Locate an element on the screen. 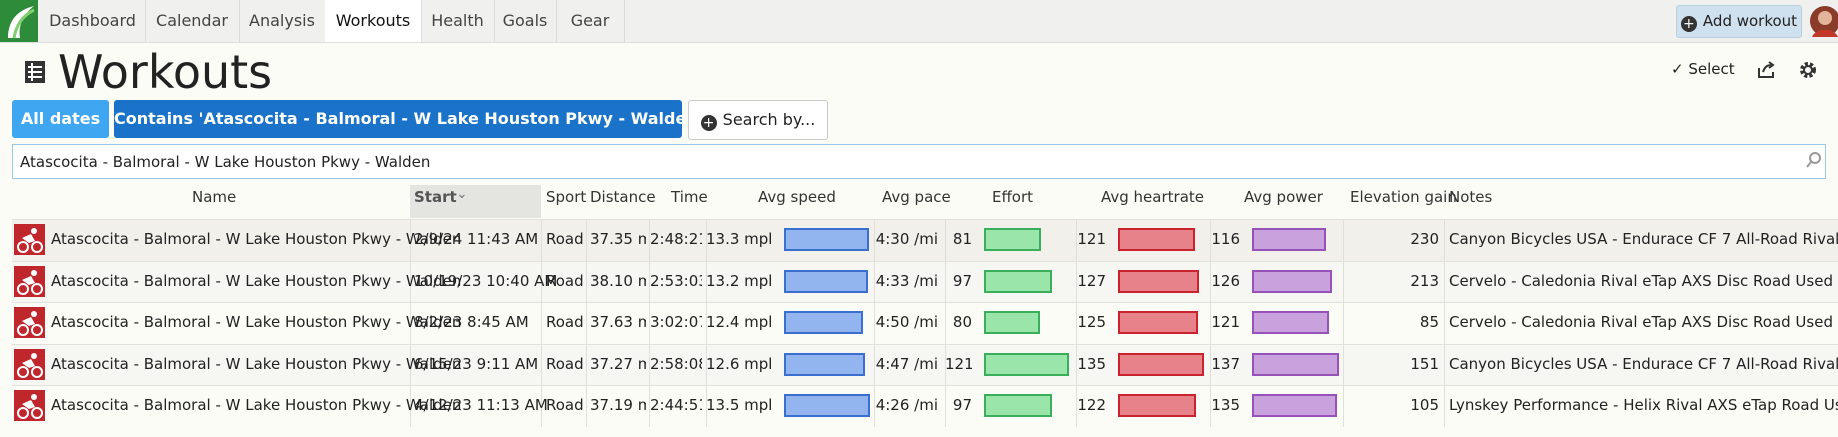 The height and width of the screenshot is (437, 1838). column-header: Elevation gain is located at coordinates (1403, 197).